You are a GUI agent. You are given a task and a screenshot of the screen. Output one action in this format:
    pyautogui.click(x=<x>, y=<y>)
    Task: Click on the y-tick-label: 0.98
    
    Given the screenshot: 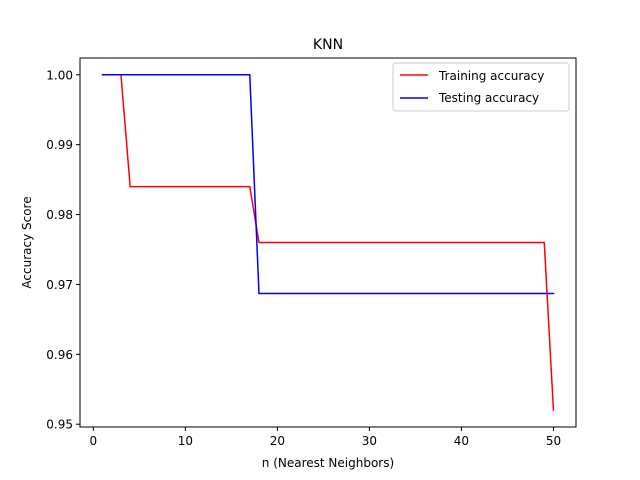 What is the action you would take?
    pyautogui.click(x=59, y=215)
    